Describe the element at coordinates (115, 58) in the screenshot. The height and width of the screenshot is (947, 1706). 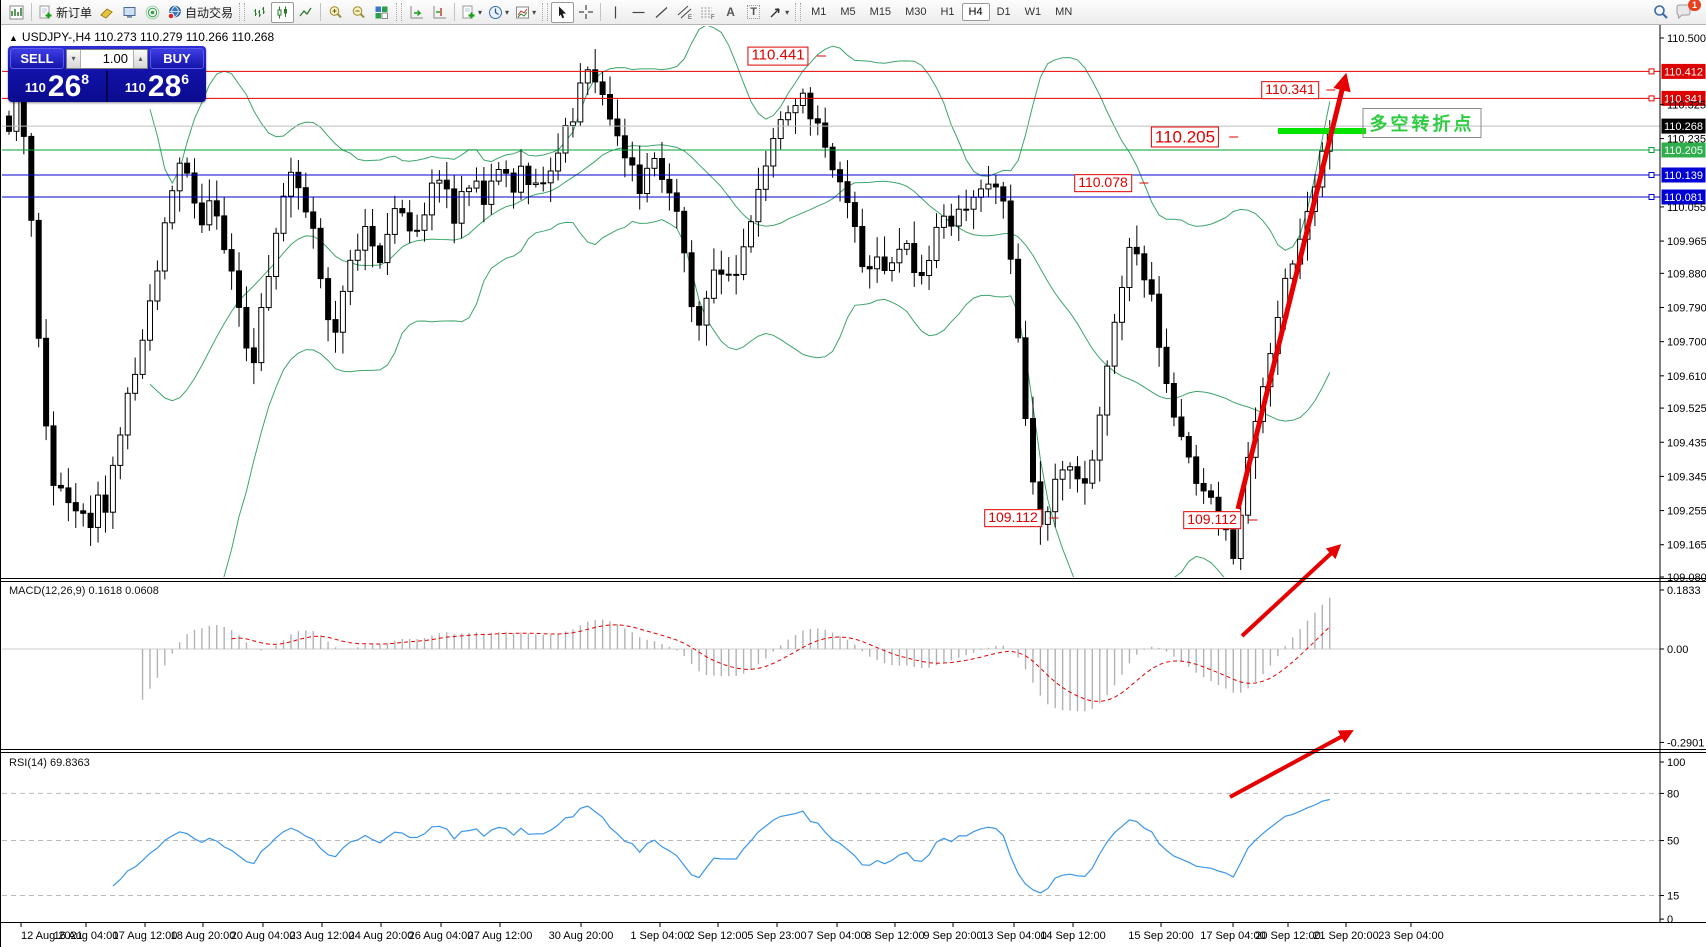
I see `volume-value: 1.00` at that location.